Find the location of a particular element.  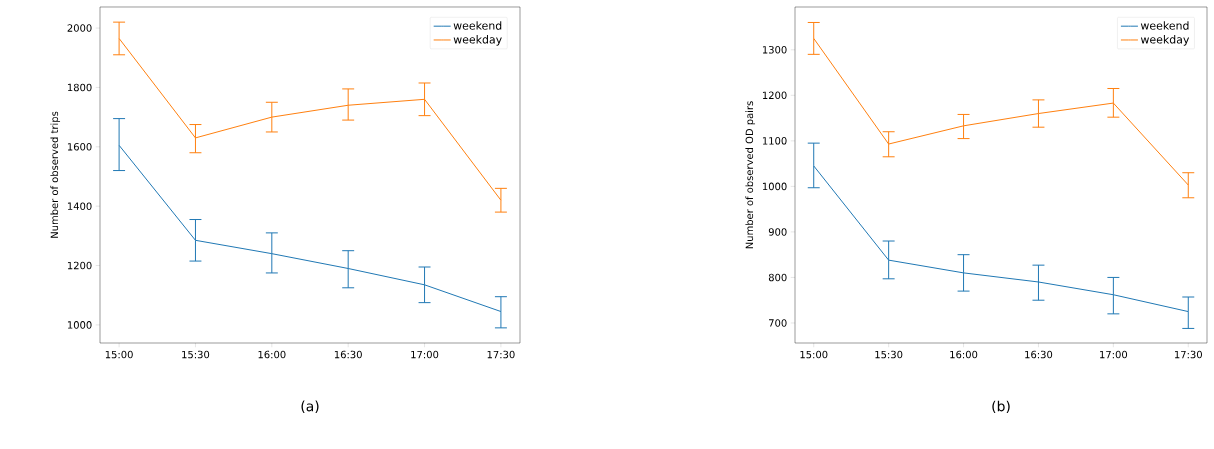

y-tick-label: 1800 is located at coordinates (79, 87).